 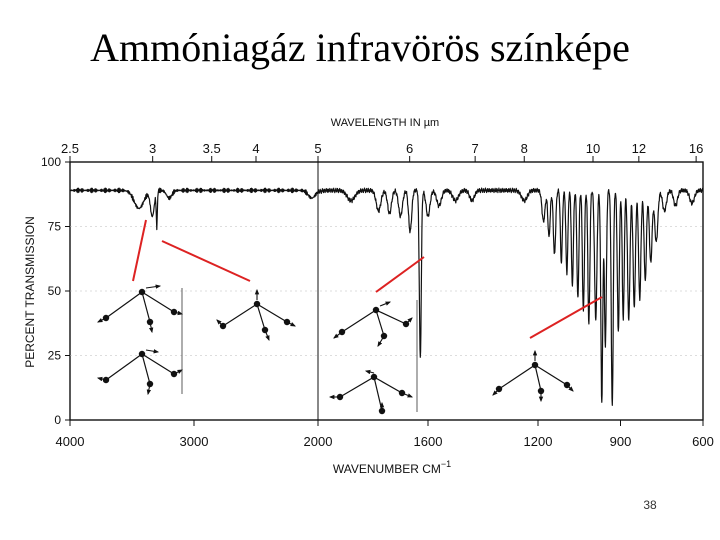 What do you see at coordinates (385, 123) in the screenshot?
I see `top-axis-label: WAVELENGTH IN µm` at bounding box center [385, 123].